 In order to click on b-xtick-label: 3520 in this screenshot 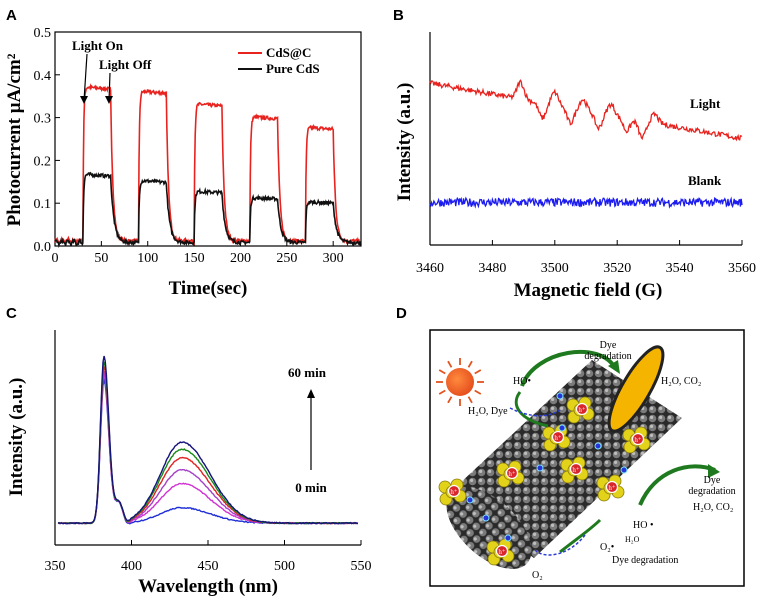, I will do `click(617, 268)`.